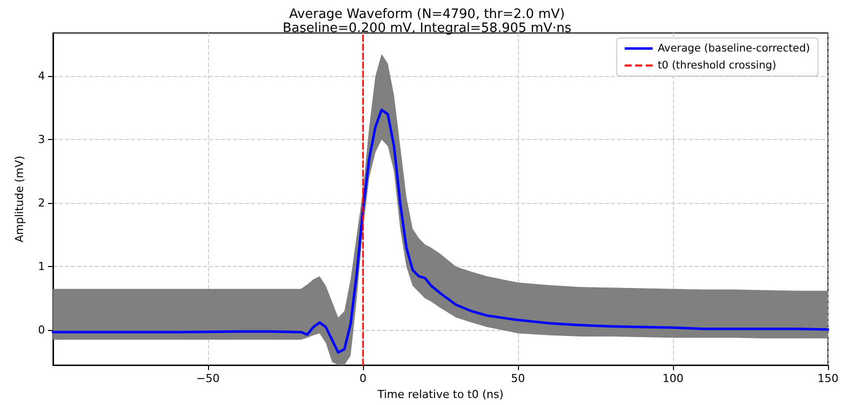  What do you see at coordinates (673, 379) in the screenshot?
I see `x-tick-label: 100` at bounding box center [673, 379].